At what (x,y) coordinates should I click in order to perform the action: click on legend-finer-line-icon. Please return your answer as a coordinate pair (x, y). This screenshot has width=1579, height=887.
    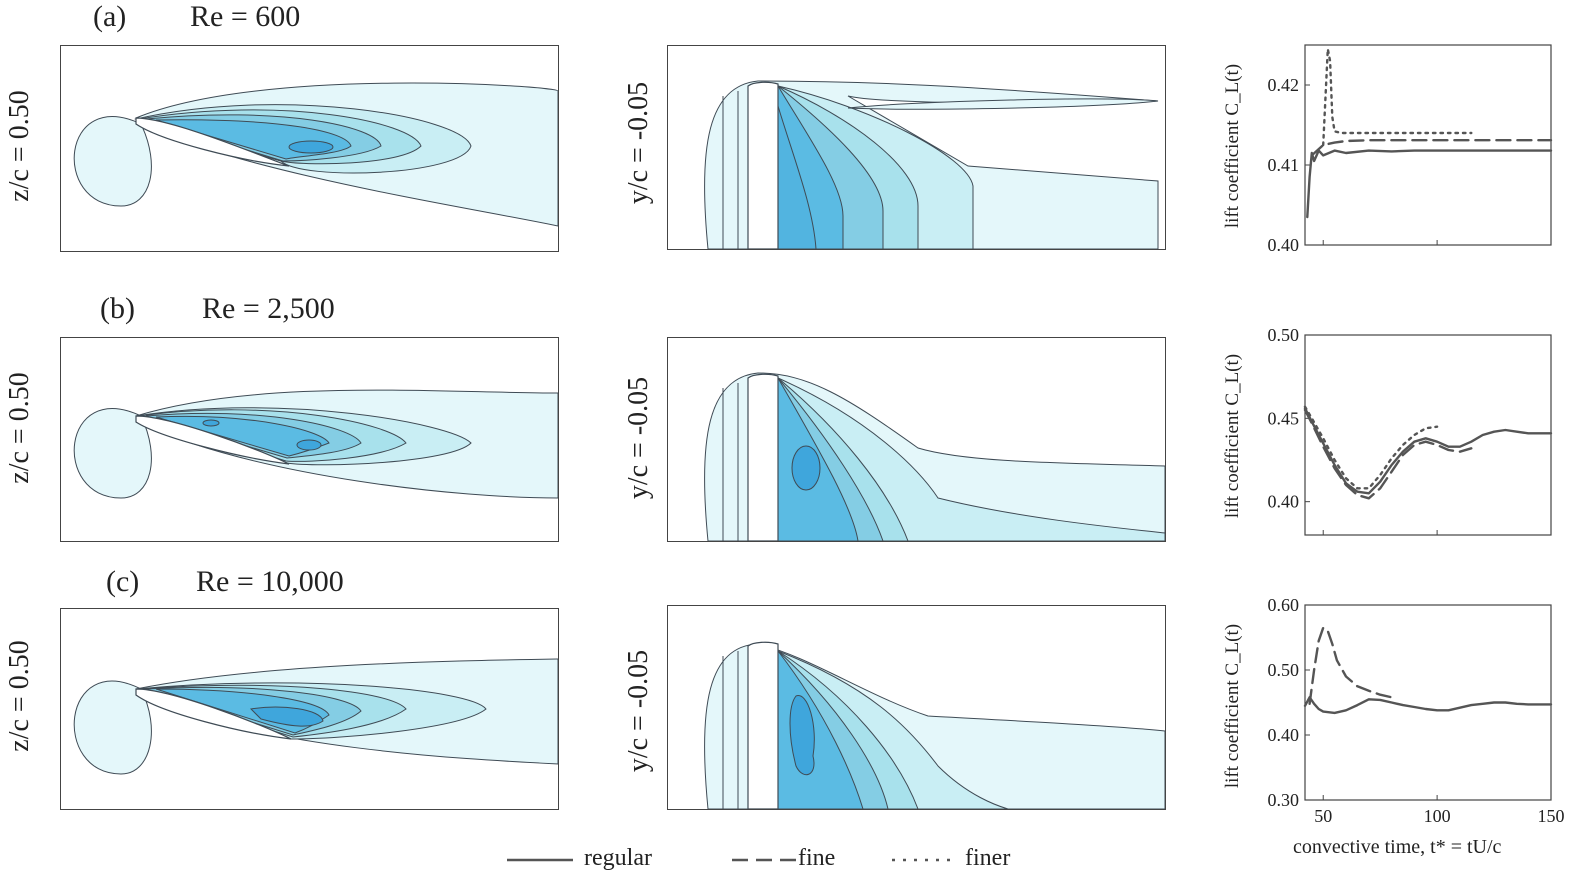
    Looking at the image, I should click on (925, 860).